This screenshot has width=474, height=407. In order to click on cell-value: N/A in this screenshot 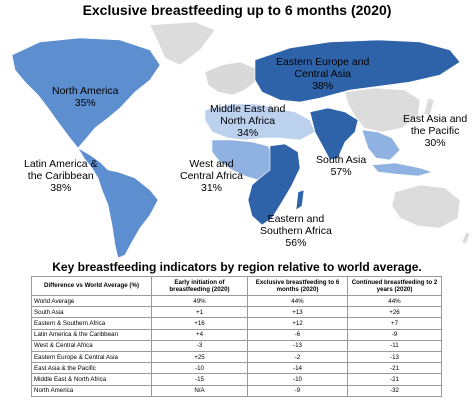, I will do `click(199, 390)`.